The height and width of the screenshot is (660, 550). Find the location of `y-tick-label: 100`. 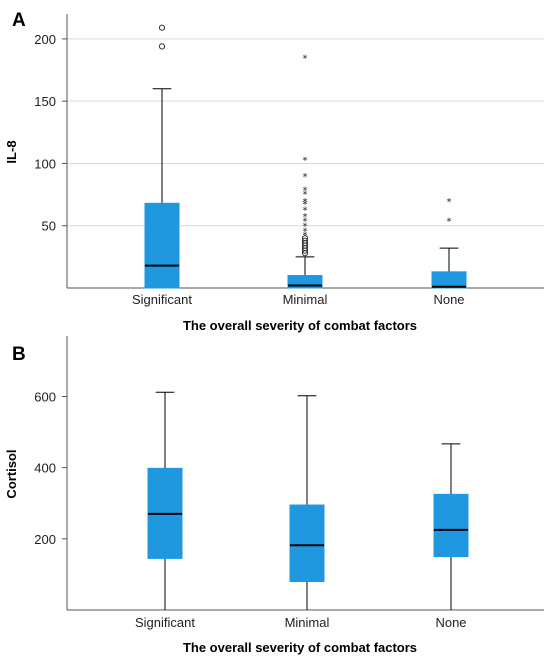

y-tick-label: 100 is located at coordinates (45, 163).